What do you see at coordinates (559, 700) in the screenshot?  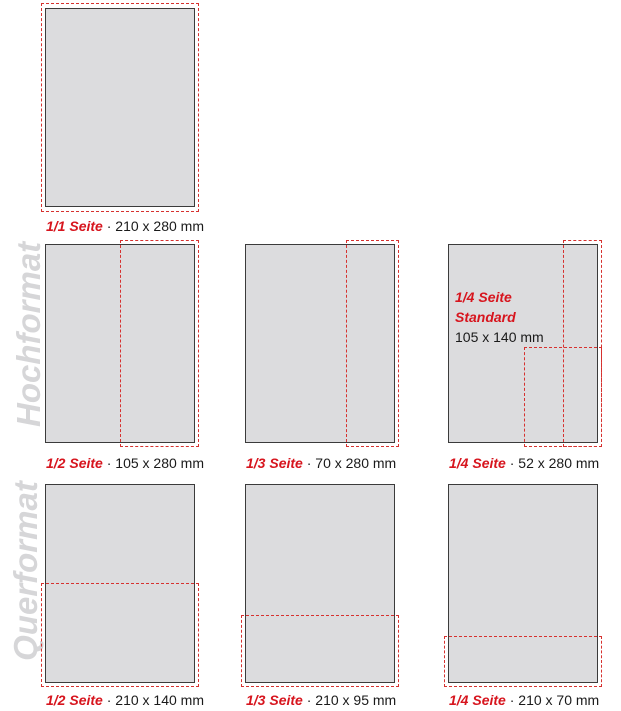 I see `caption-quarter-landscape-dims: 210 x 70 mm` at bounding box center [559, 700].